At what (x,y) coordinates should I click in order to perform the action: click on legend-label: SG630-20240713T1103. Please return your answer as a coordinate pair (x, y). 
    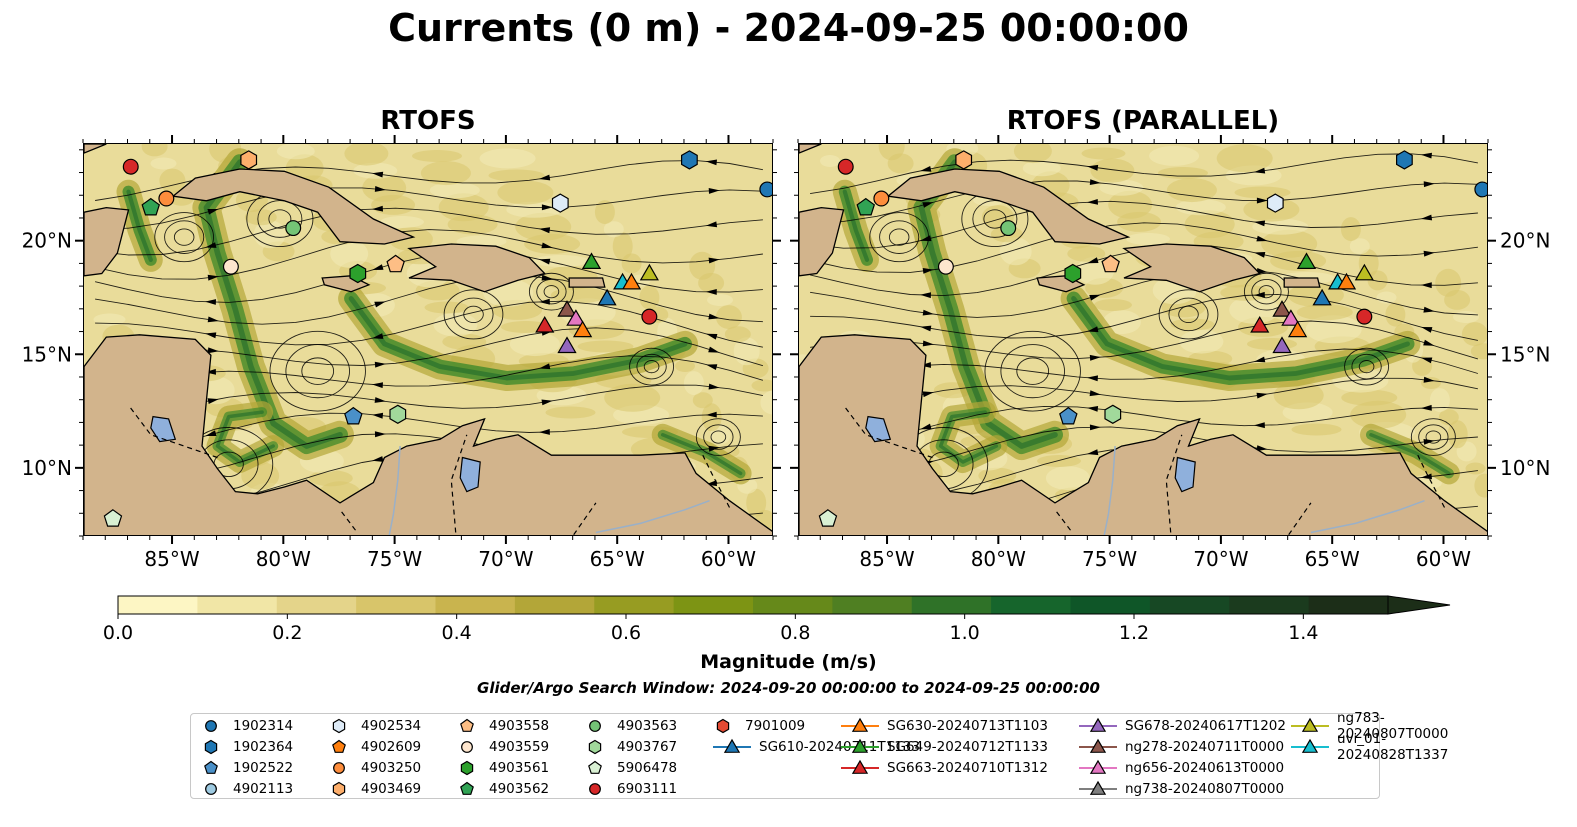
    Looking at the image, I should click on (967, 726).